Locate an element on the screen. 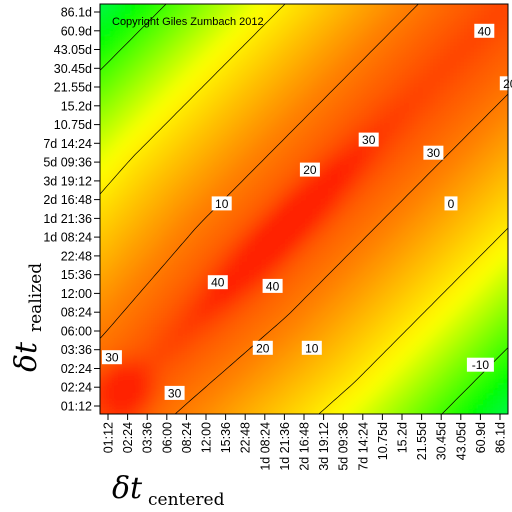 Image resolution: width=512 pixels, height=512 pixels. y-axis-label-symbol: δt is located at coordinates (26, 356).